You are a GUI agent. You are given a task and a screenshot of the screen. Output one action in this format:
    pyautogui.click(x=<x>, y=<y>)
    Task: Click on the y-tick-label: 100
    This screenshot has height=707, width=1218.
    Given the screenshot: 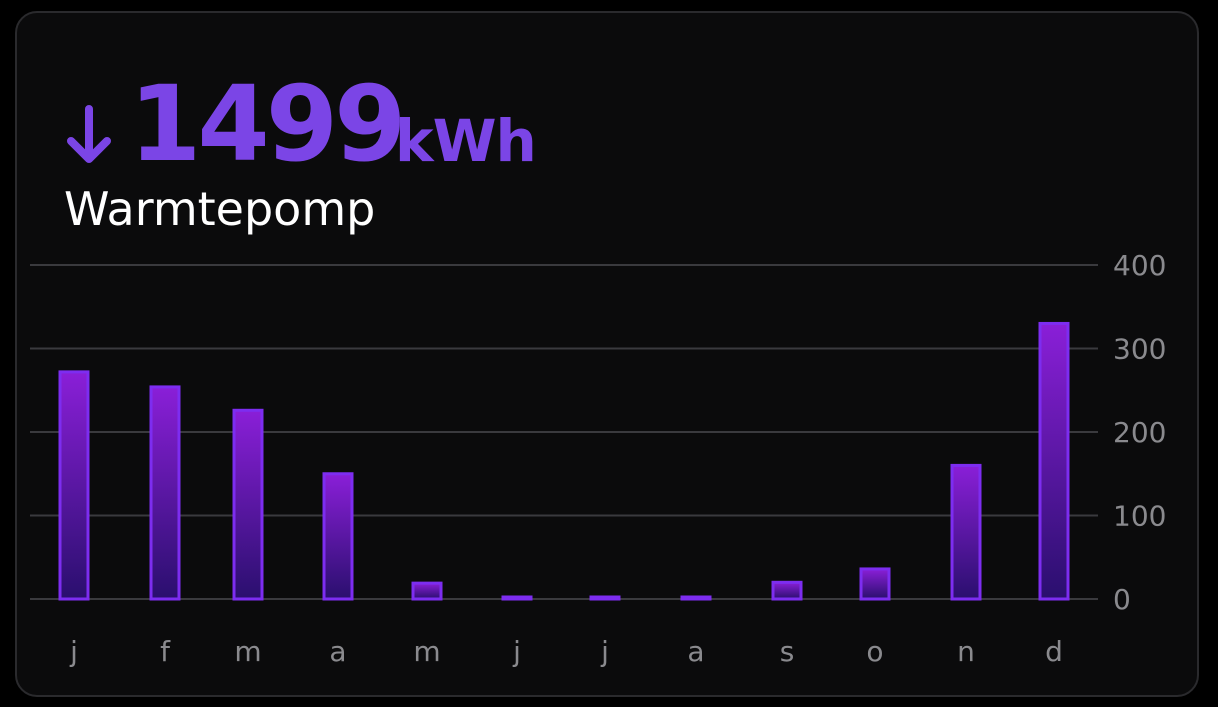 What is the action you would take?
    pyautogui.click(x=1139, y=516)
    